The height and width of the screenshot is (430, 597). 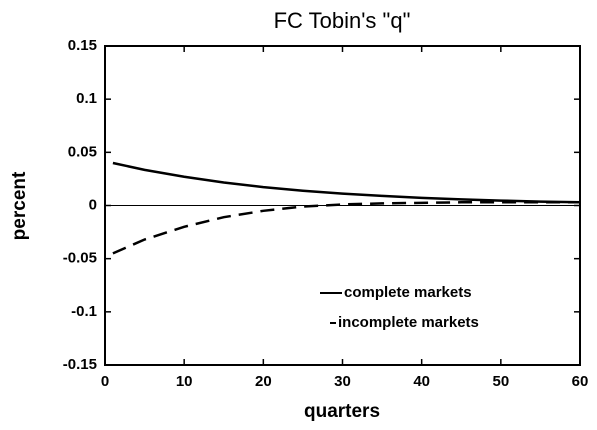 I want to click on chart-title: FC Tobin's "q", so click(x=342, y=20).